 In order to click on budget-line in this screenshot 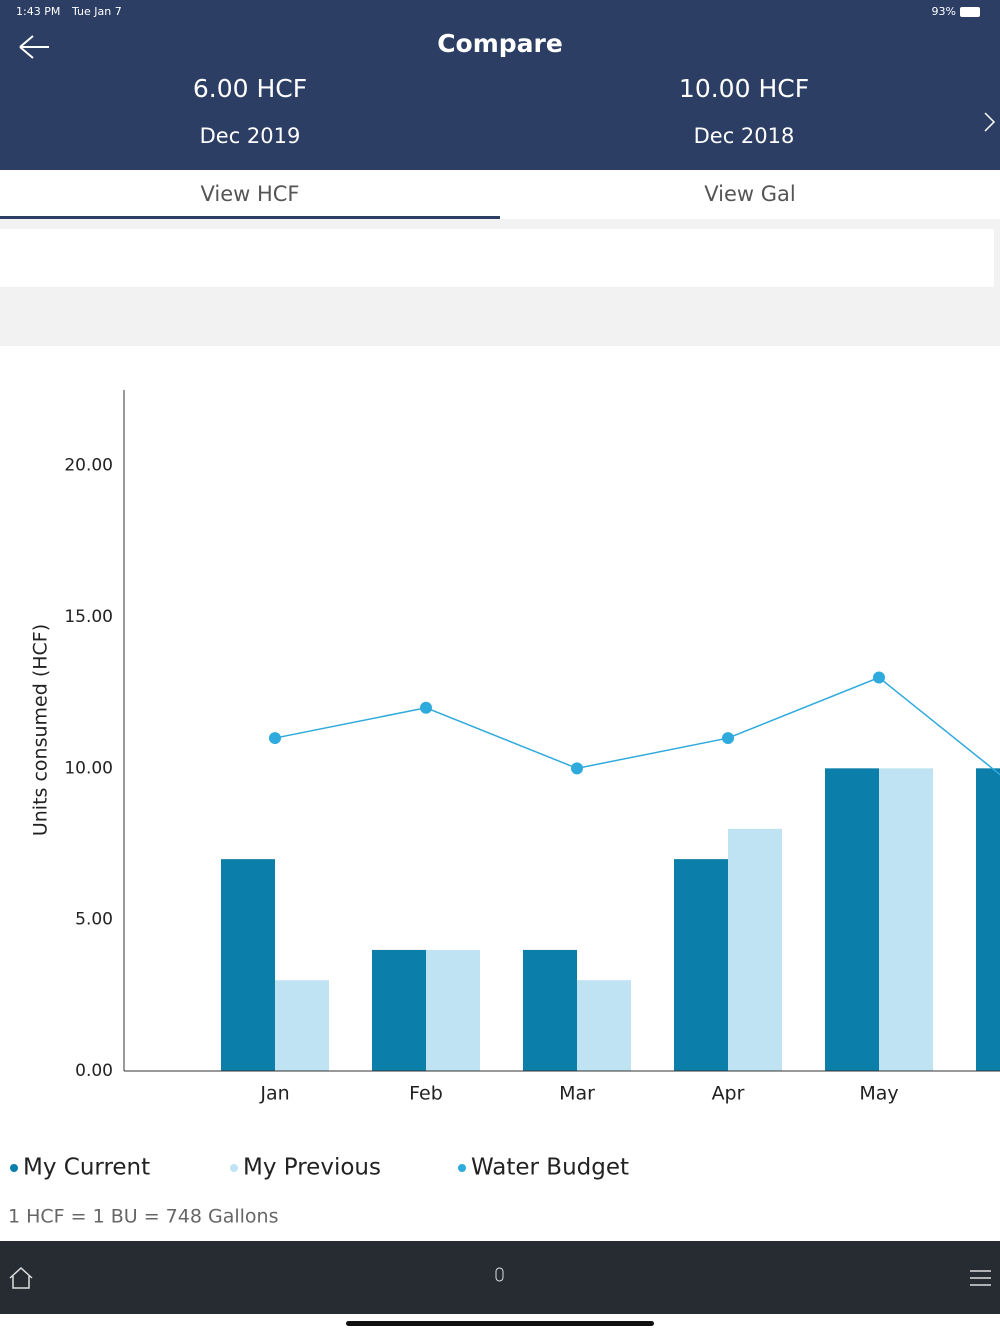, I will do `click(637, 726)`.